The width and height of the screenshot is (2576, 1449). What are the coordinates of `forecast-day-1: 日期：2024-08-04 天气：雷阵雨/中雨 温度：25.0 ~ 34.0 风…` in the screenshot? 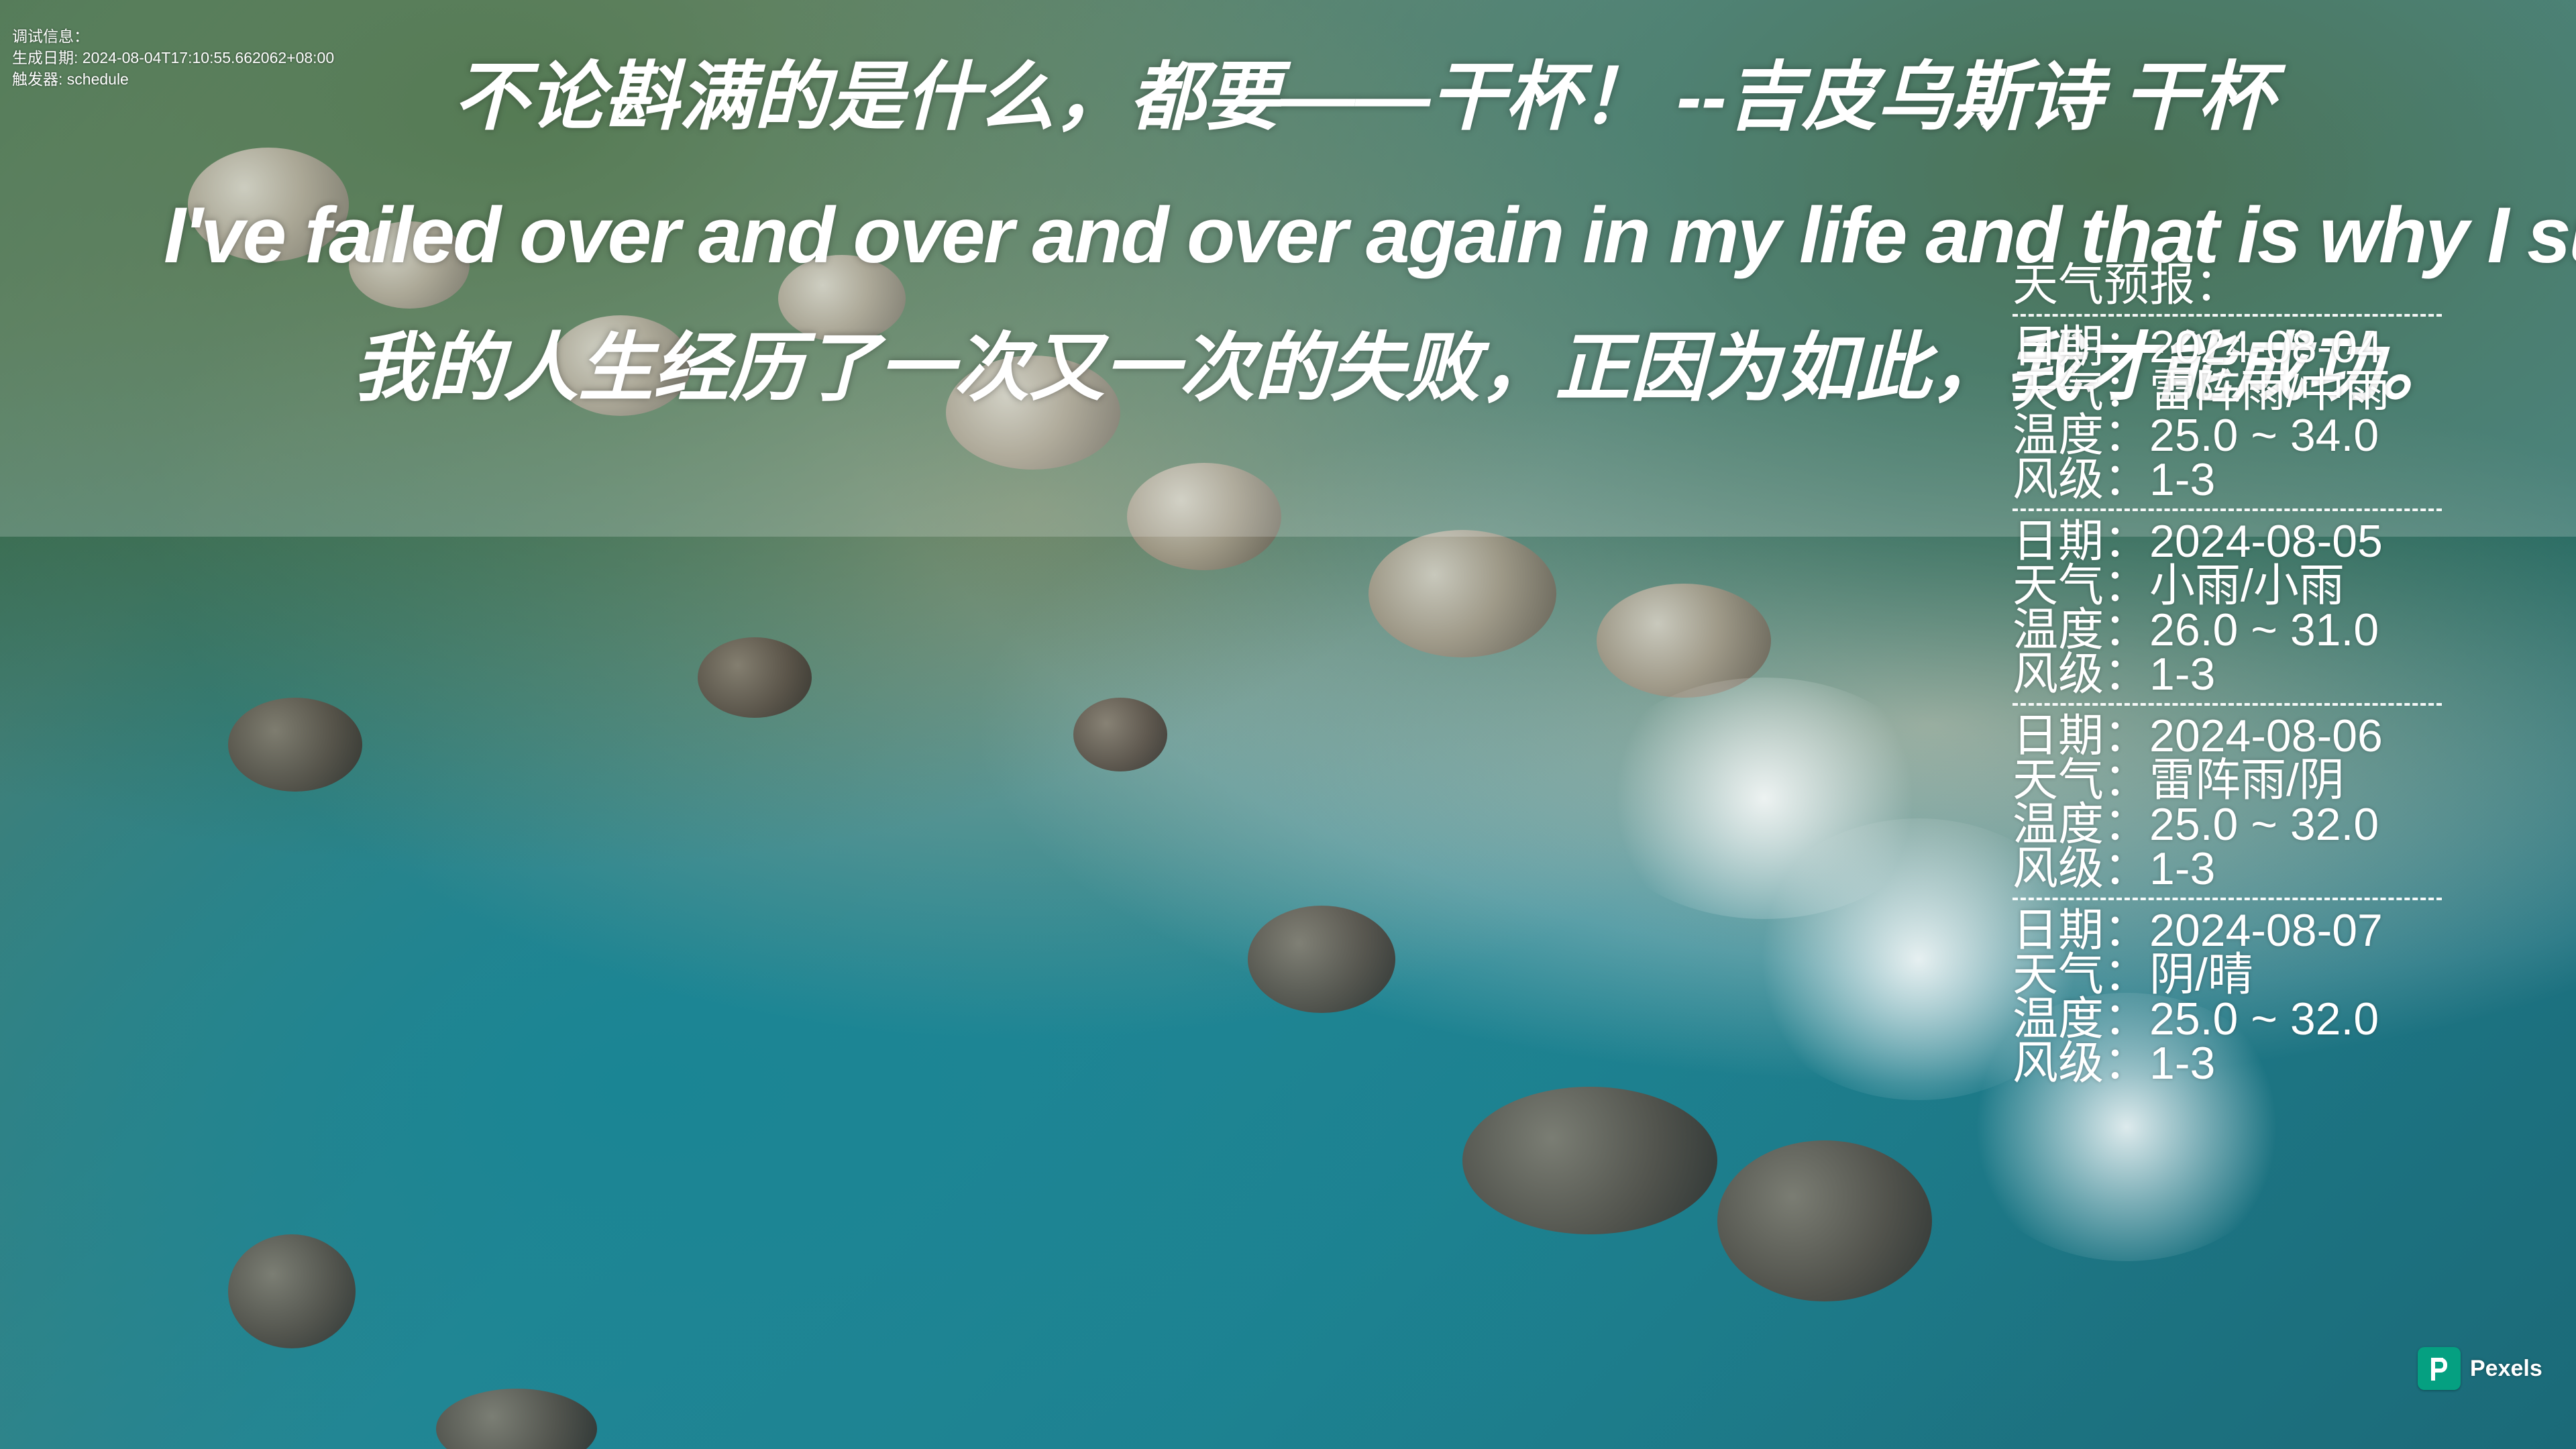 It's located at (2227, 413).